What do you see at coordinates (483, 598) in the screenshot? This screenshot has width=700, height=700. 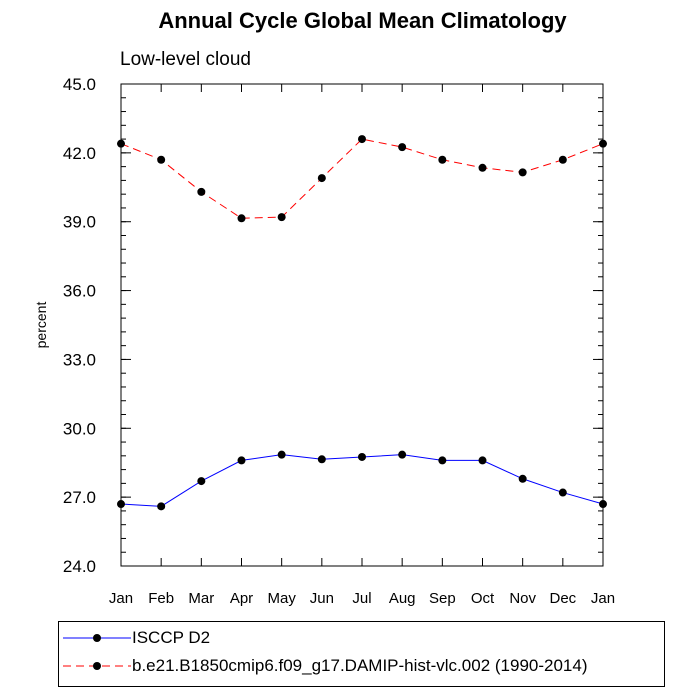 I see `x-tick-label: Oct` at bounding box center [483, 598].